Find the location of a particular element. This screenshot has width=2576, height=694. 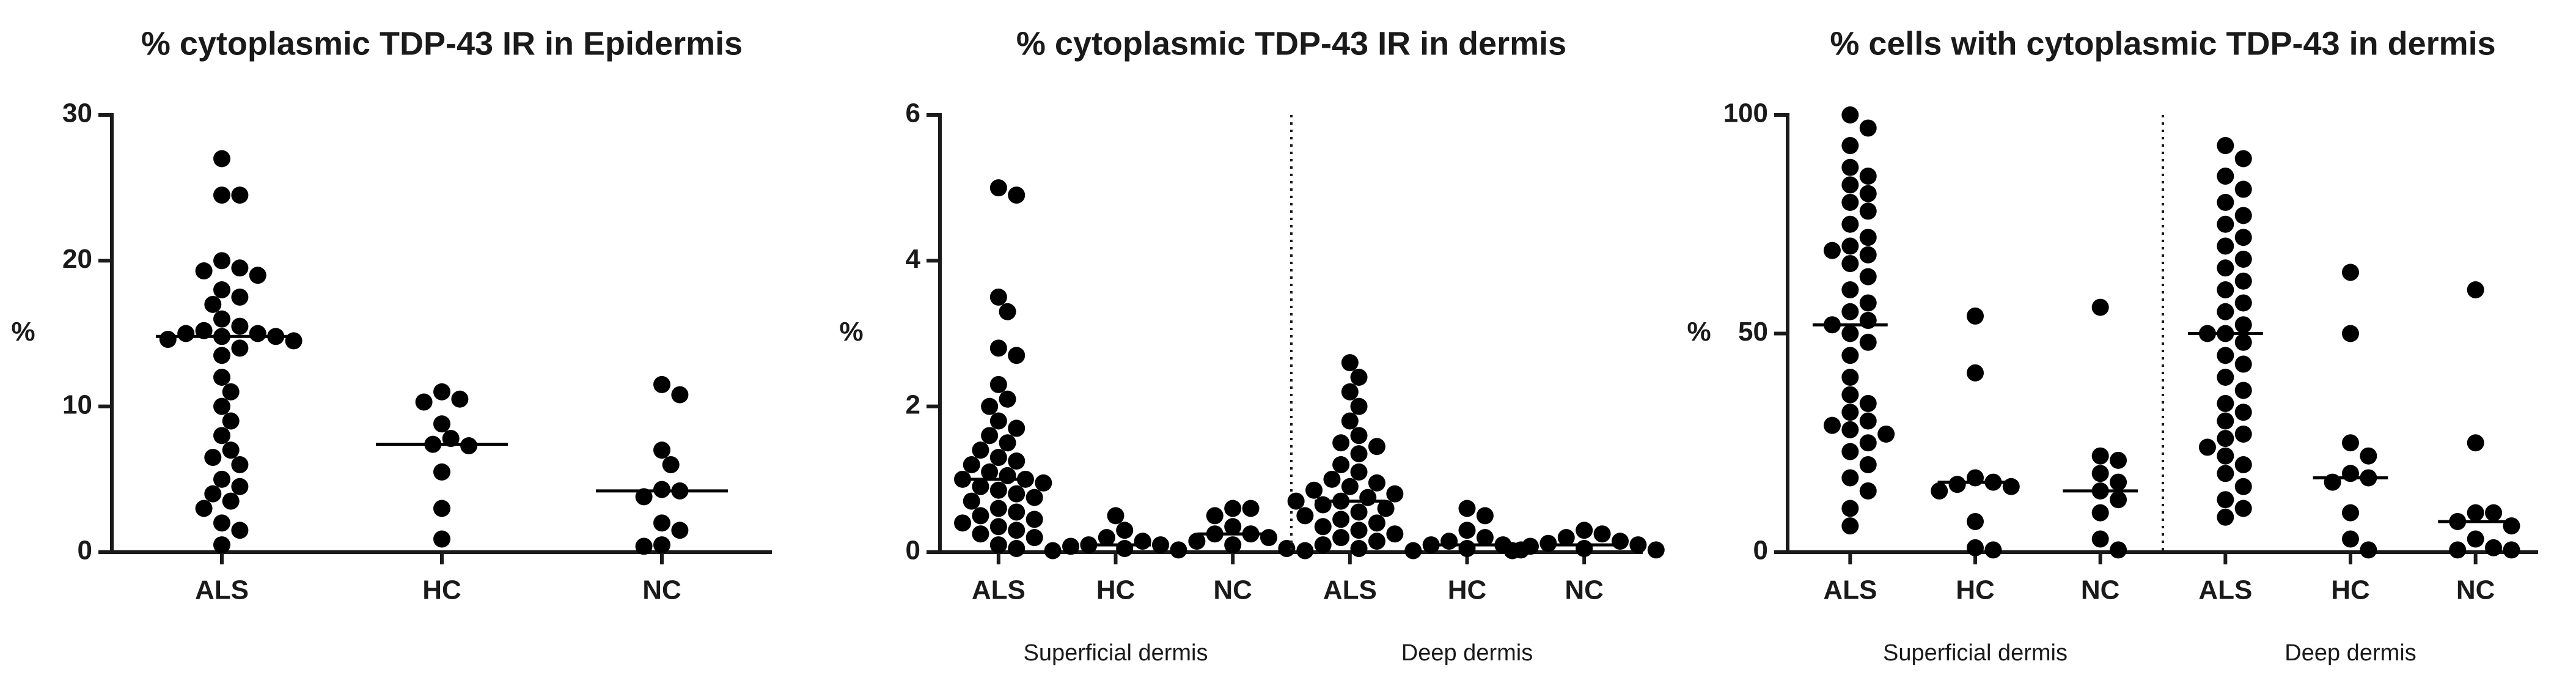

y-tick-label: 30 is located at coordinates (77, 113).